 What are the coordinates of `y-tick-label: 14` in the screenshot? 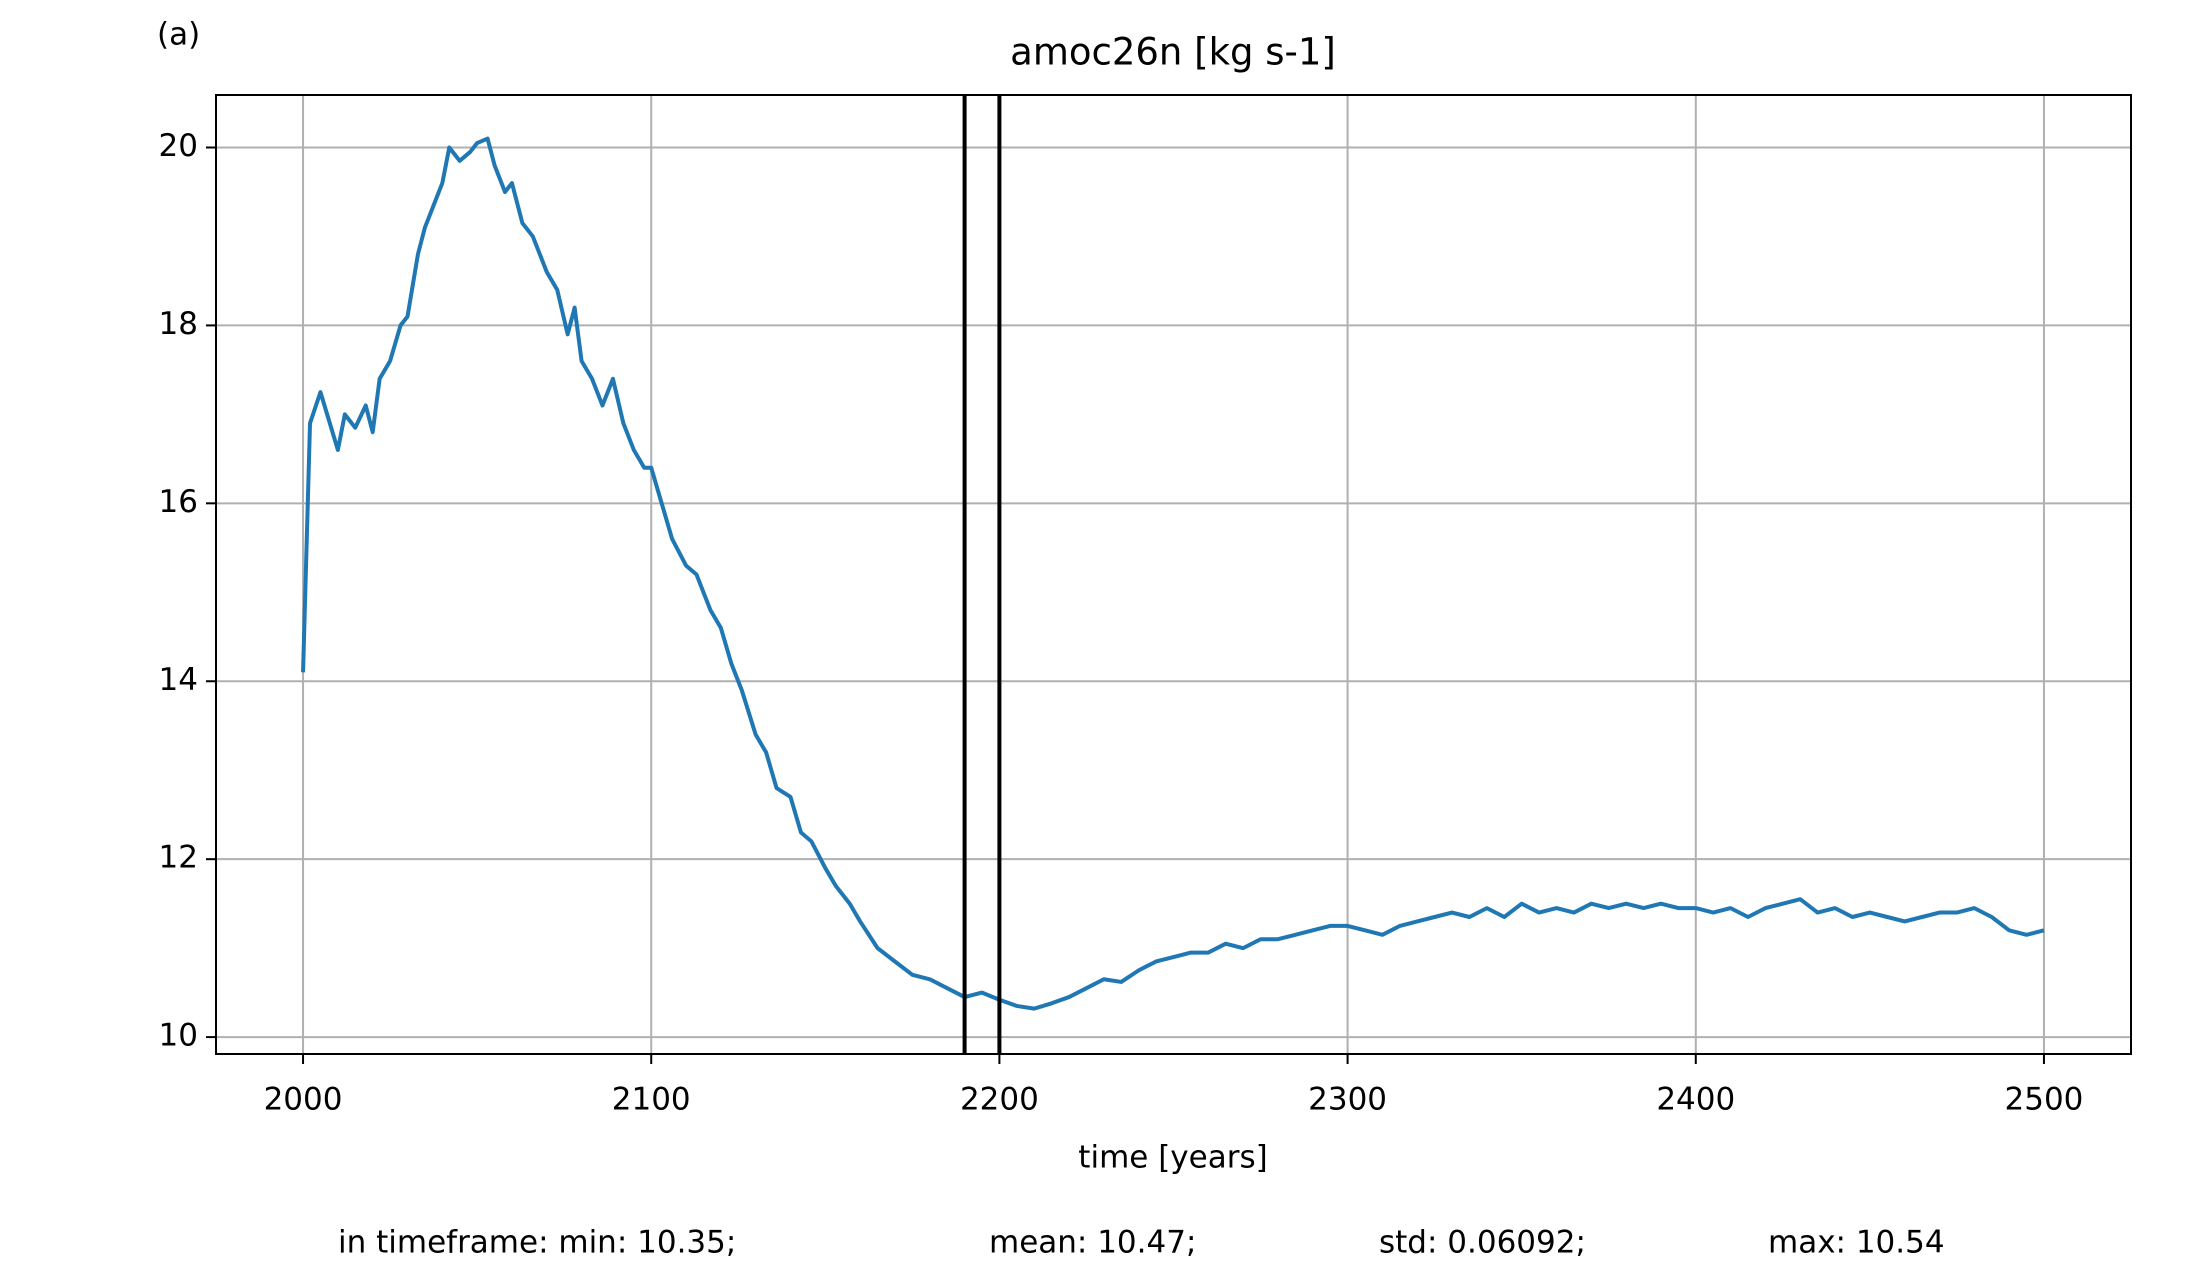 It's located at (178, 680).